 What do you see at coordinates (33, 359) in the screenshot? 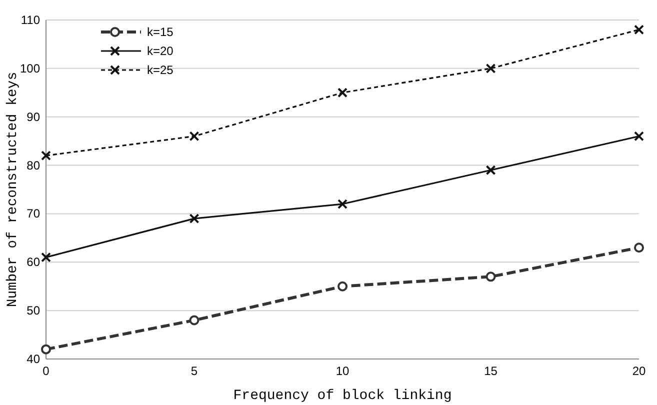
I see `y-tick-label: 40` at bounding box center [33, 359].